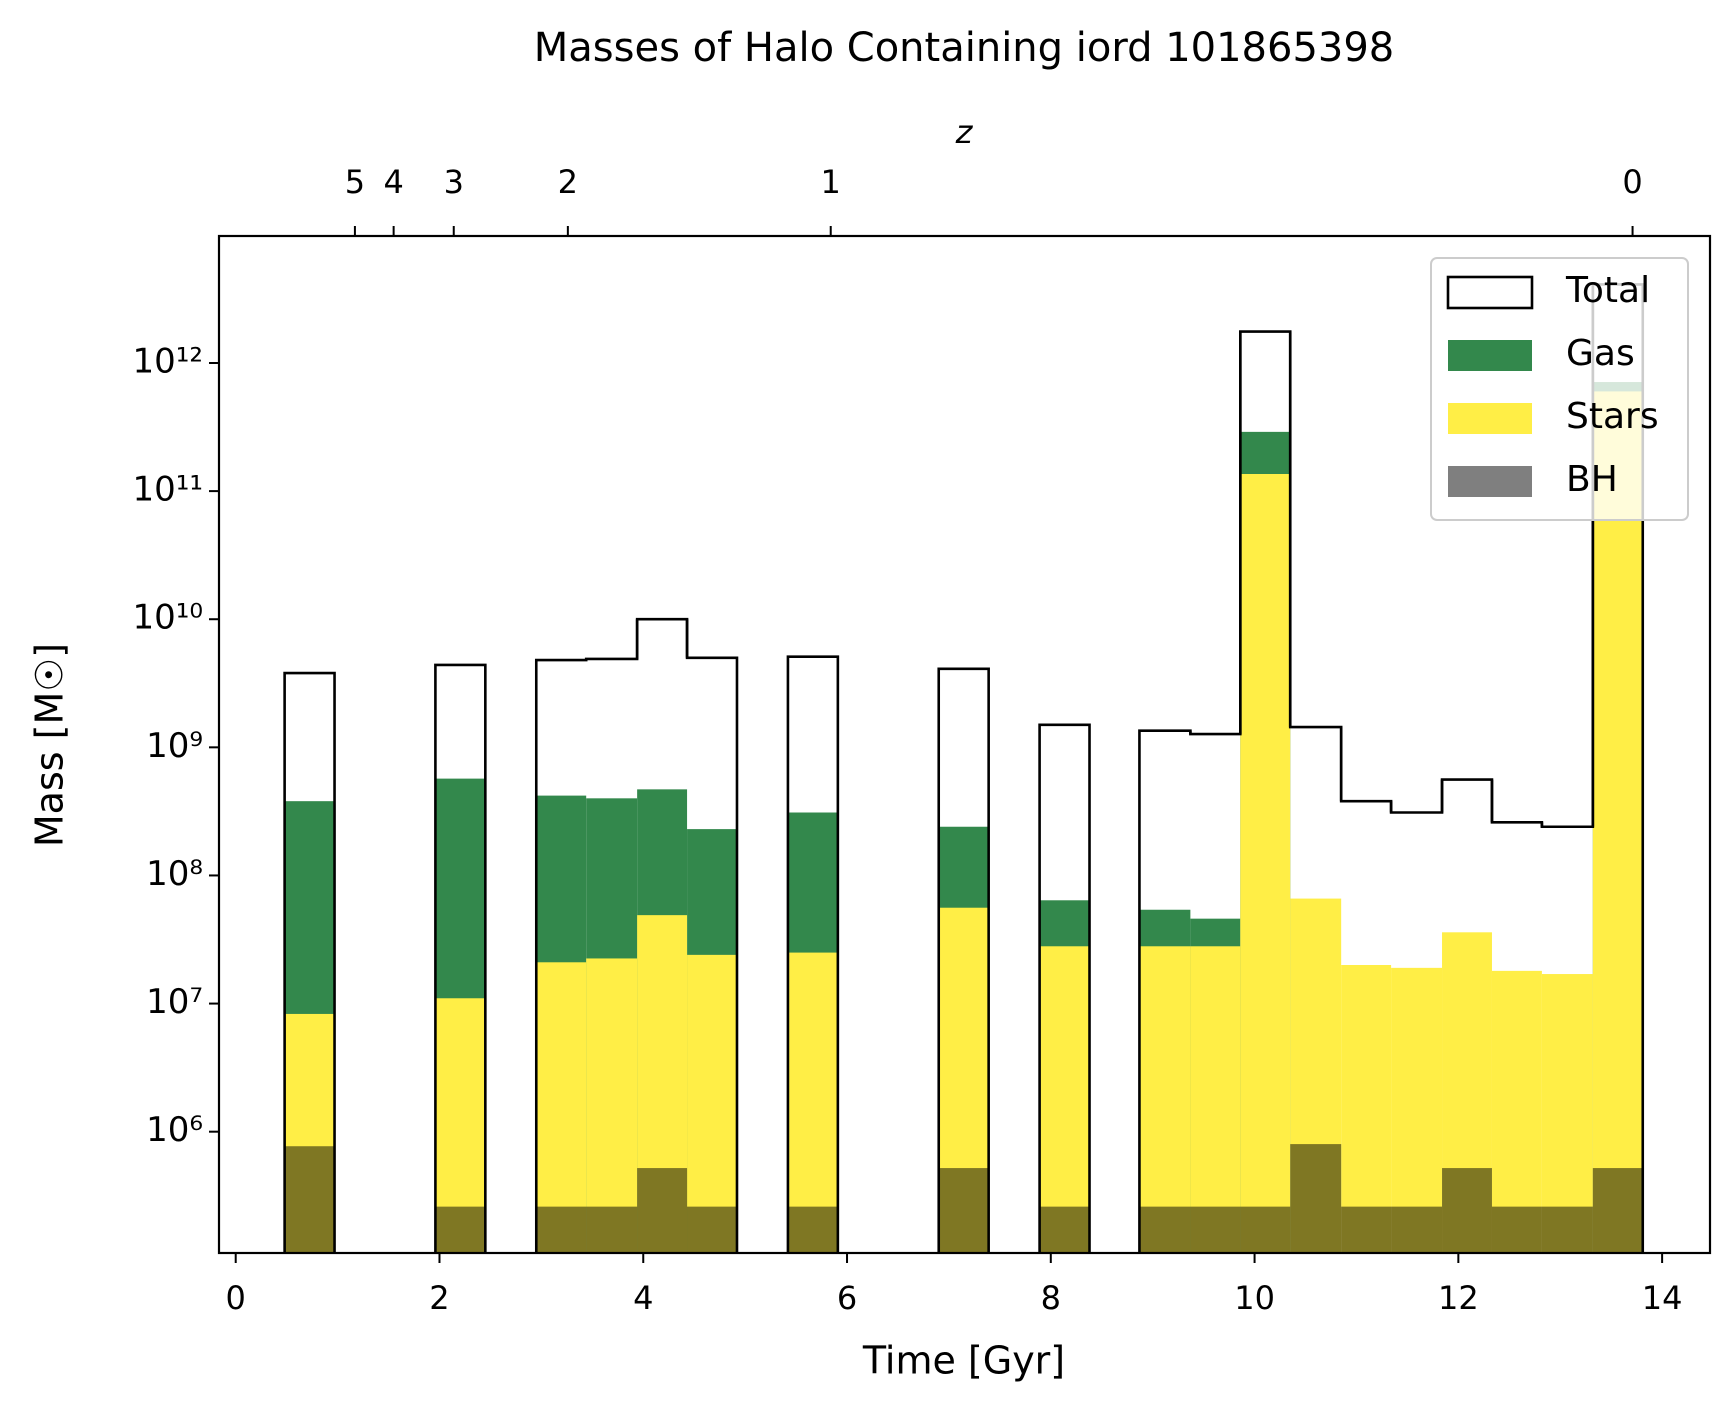 The image size is (1735, 1414). I want to click on legend-label: Gas, so click(1600, 353).